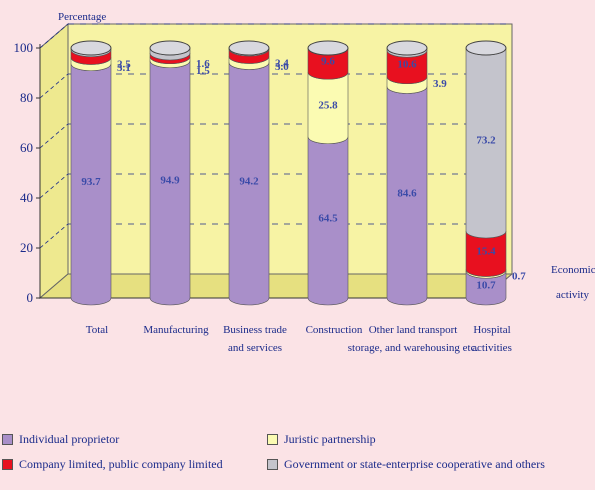 The image size is (595, 490). What do you see at coordinates (330, 439) in the screenshot?
I see `legend-label-juristic-partnership: Juristic partnership` at bounding box center [330, 439].